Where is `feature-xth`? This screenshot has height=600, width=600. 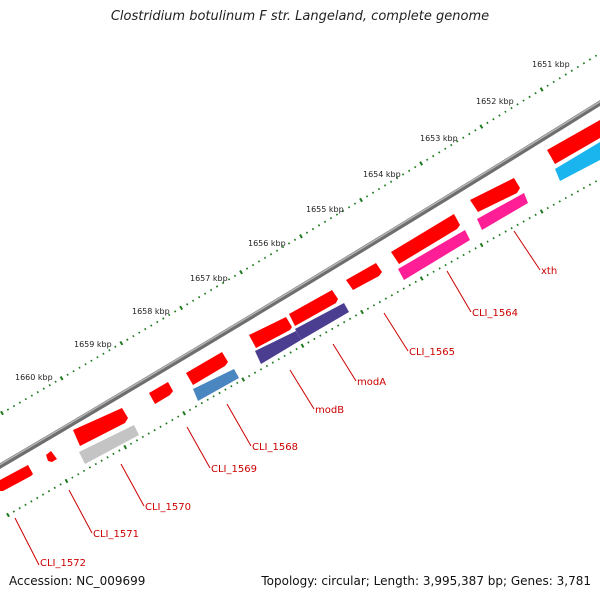
feature-xth is located at coordinates (502, 211).